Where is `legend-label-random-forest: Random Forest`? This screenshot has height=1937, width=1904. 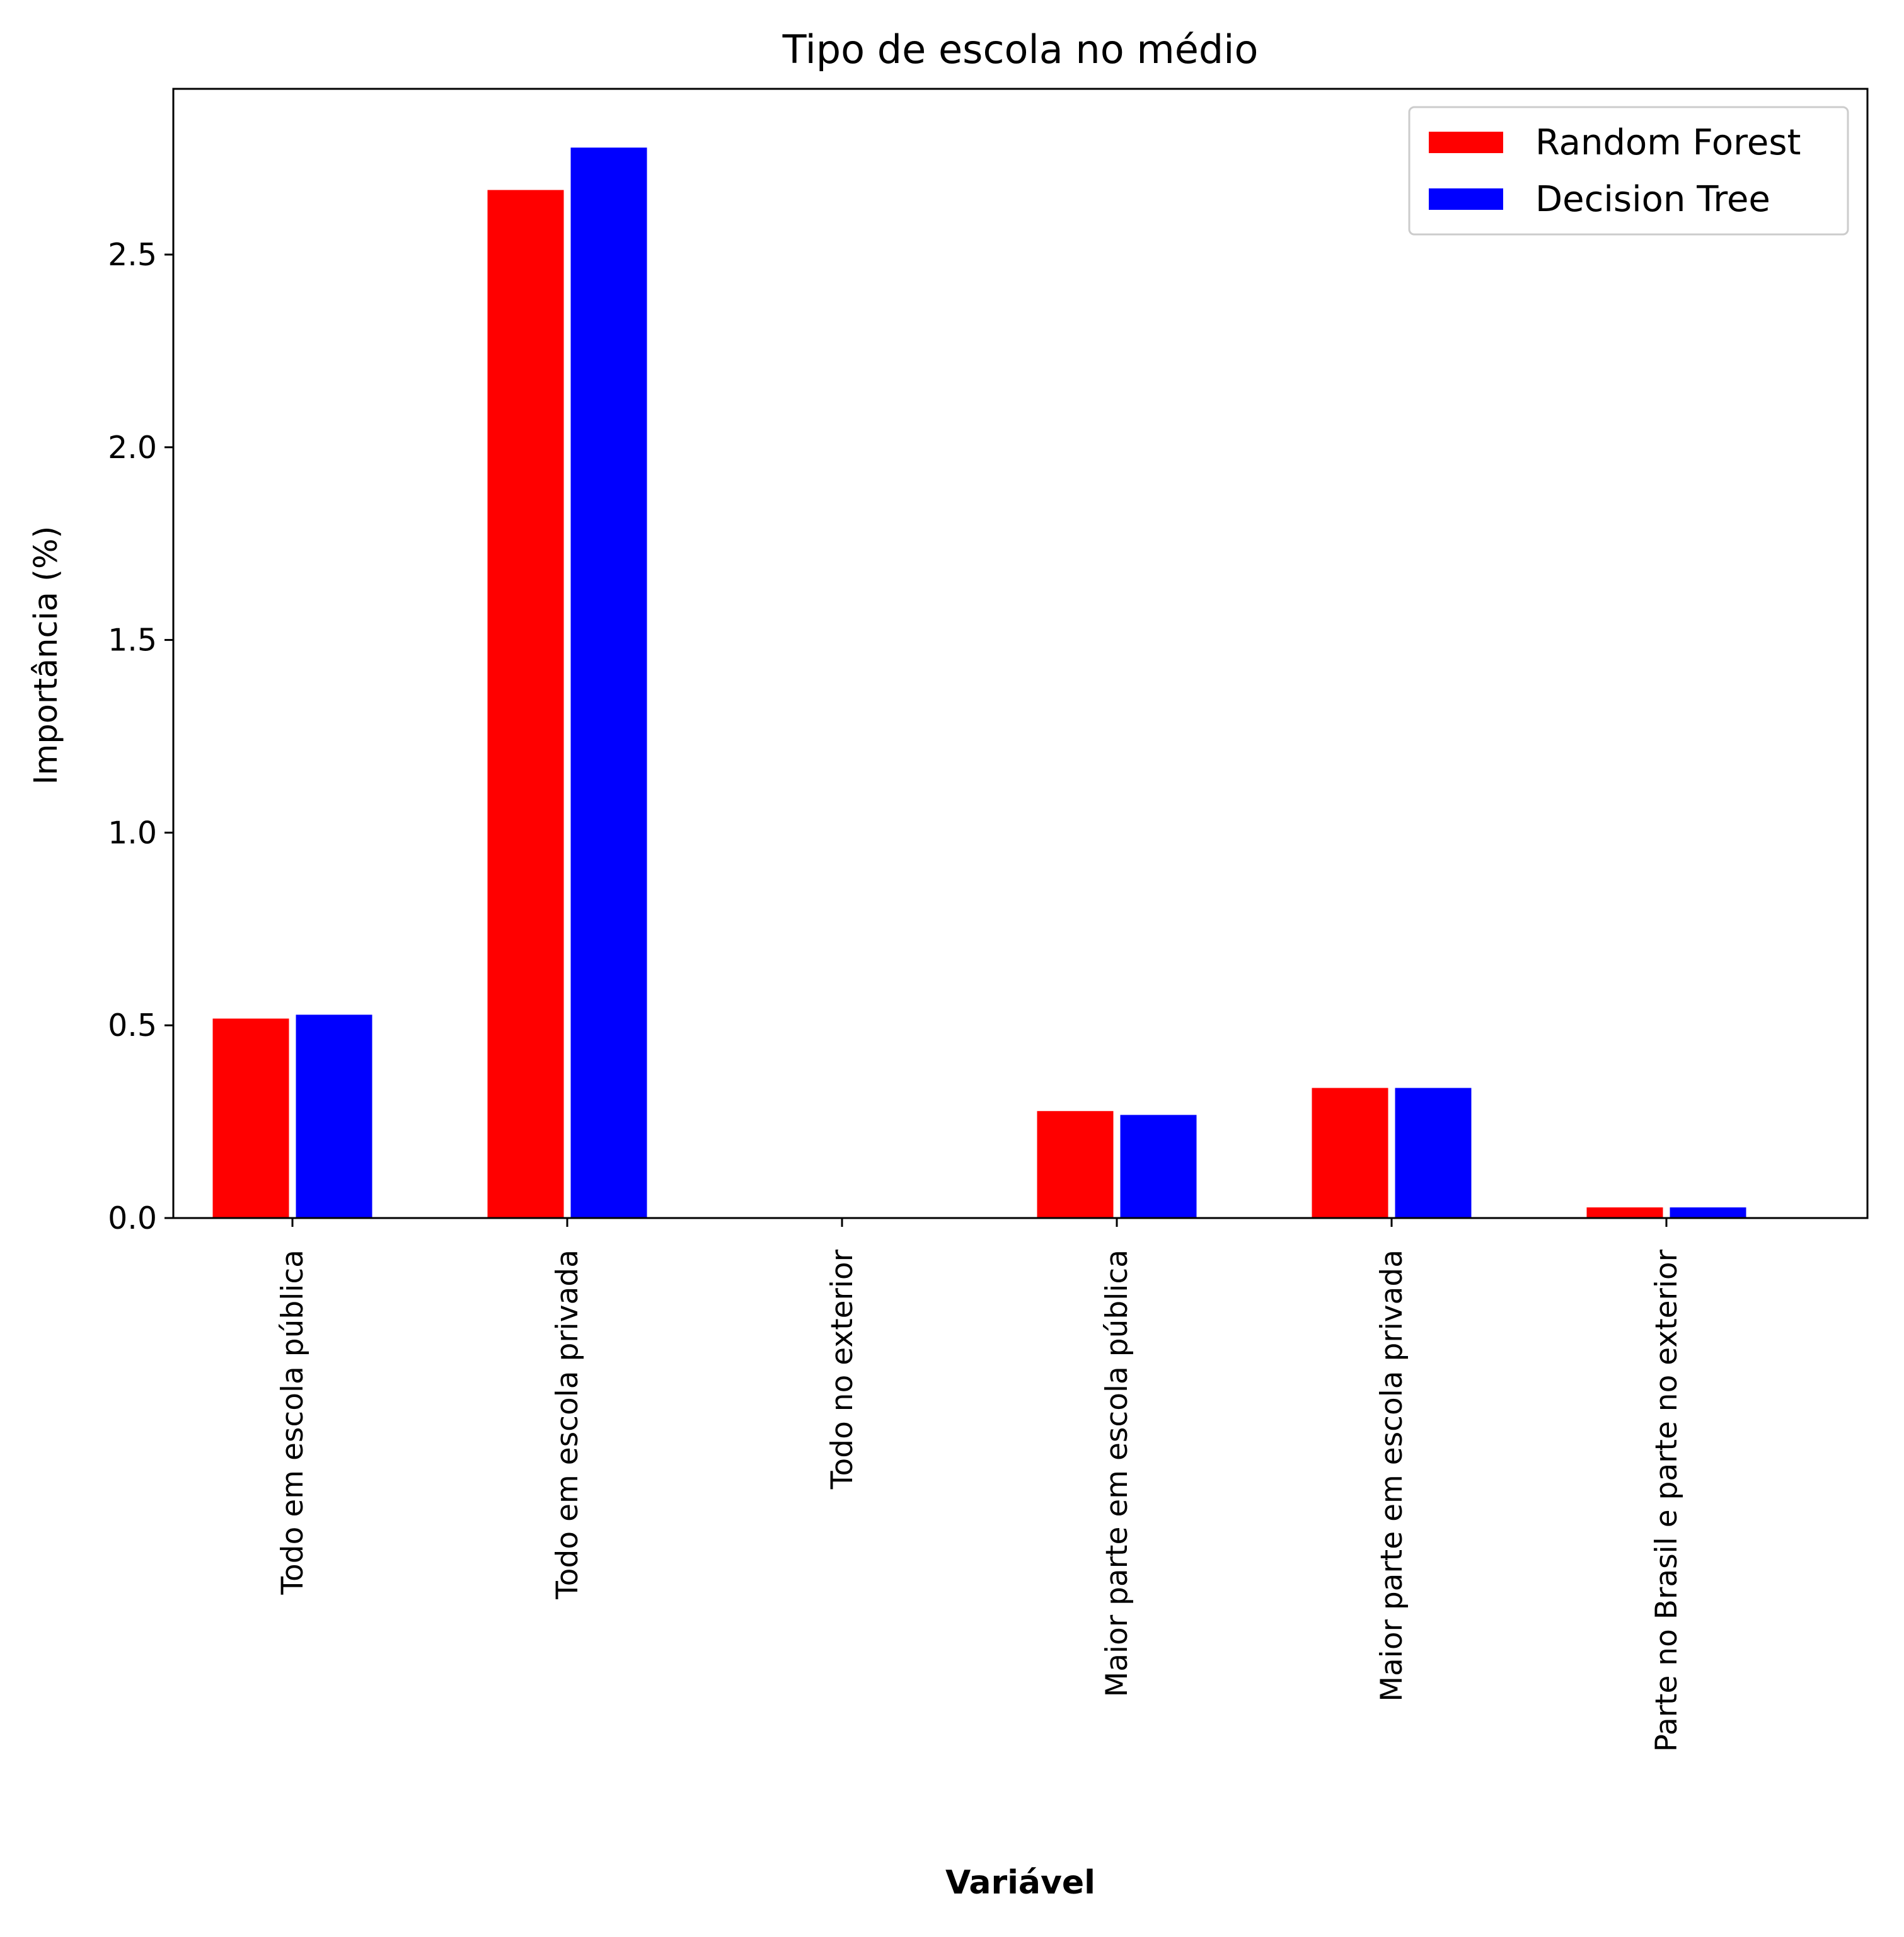
legend-label-random-forest: Random Forest is located at coordinates (1668, 143).